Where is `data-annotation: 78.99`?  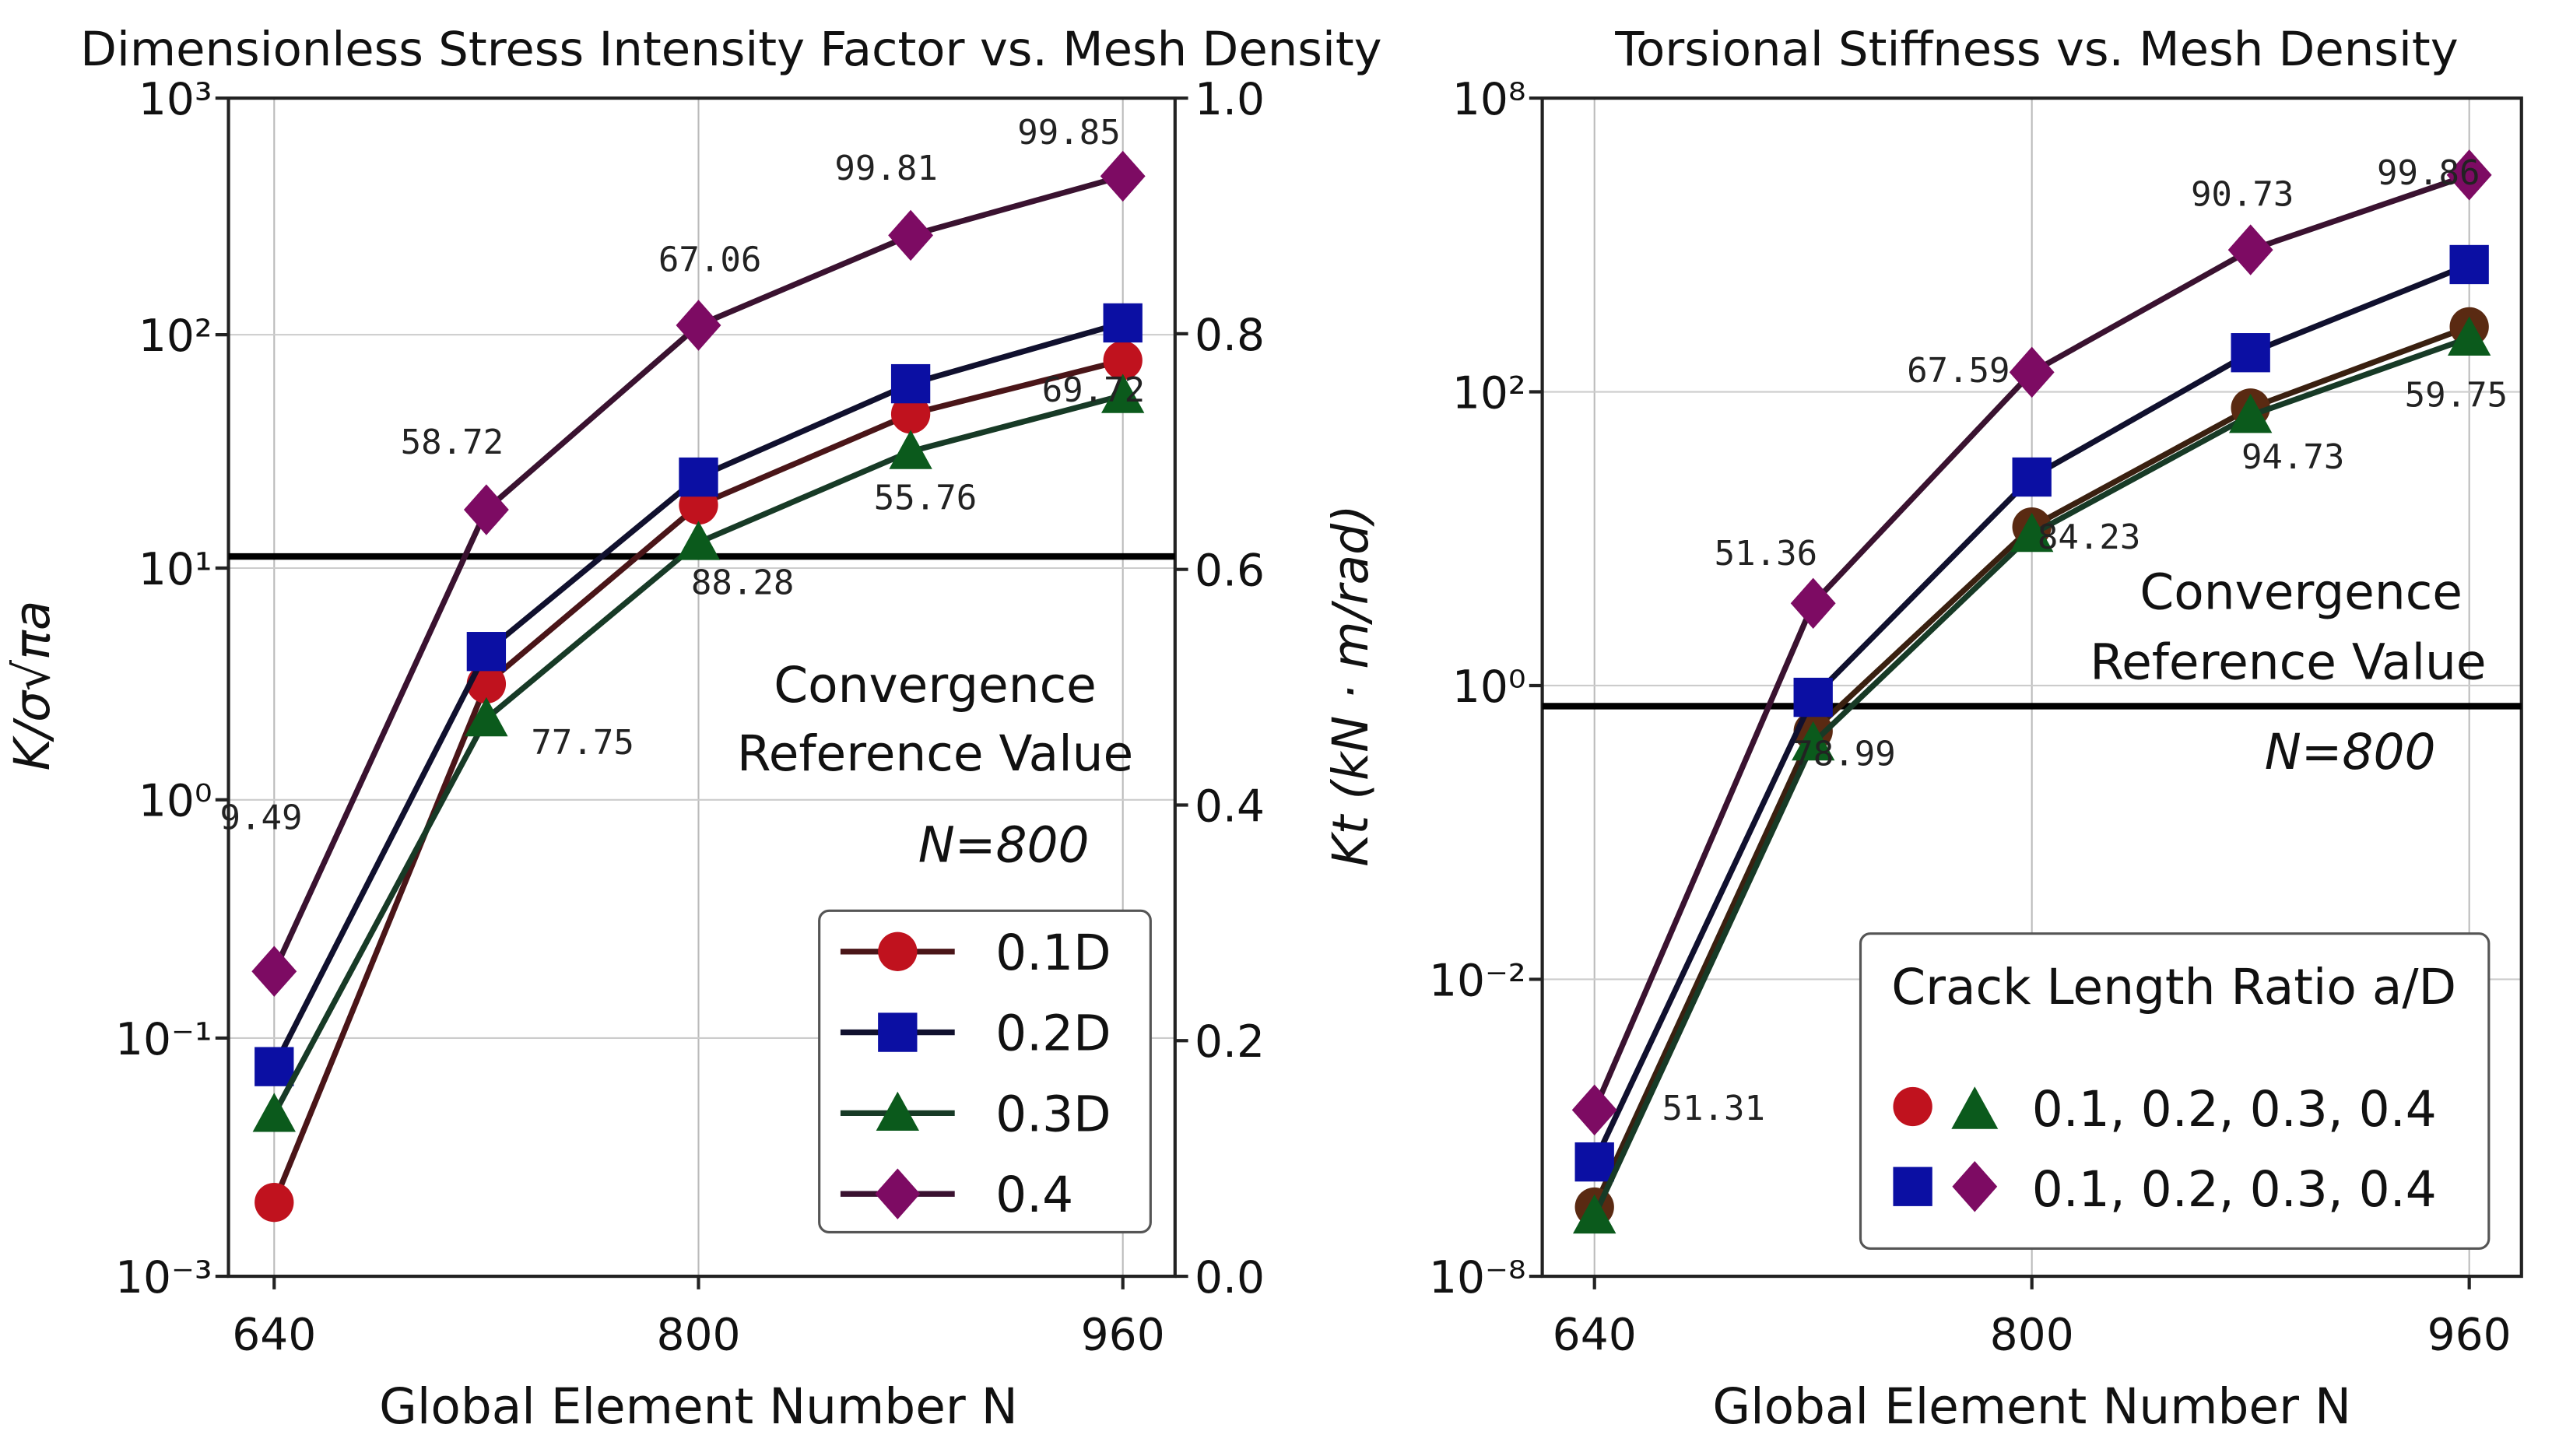
data-annotation: 78.99 is located at coordinates (1844, 755).